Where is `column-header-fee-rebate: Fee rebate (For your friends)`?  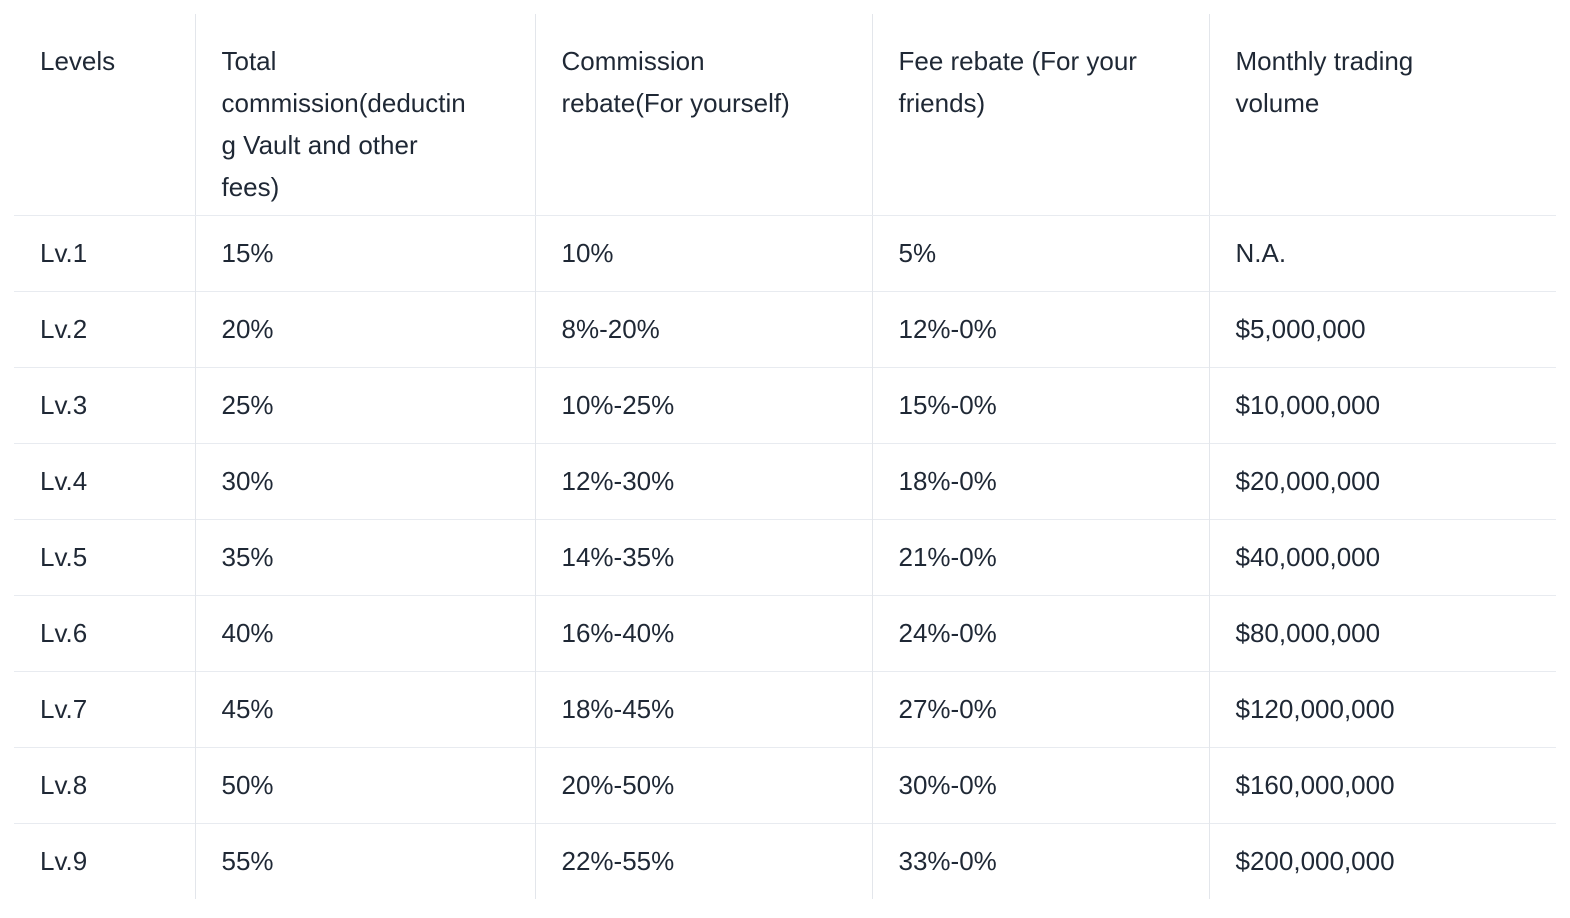
column-header-fee-rebate: Fee rebate (For your friends) is located at coordinates (1040, 115).